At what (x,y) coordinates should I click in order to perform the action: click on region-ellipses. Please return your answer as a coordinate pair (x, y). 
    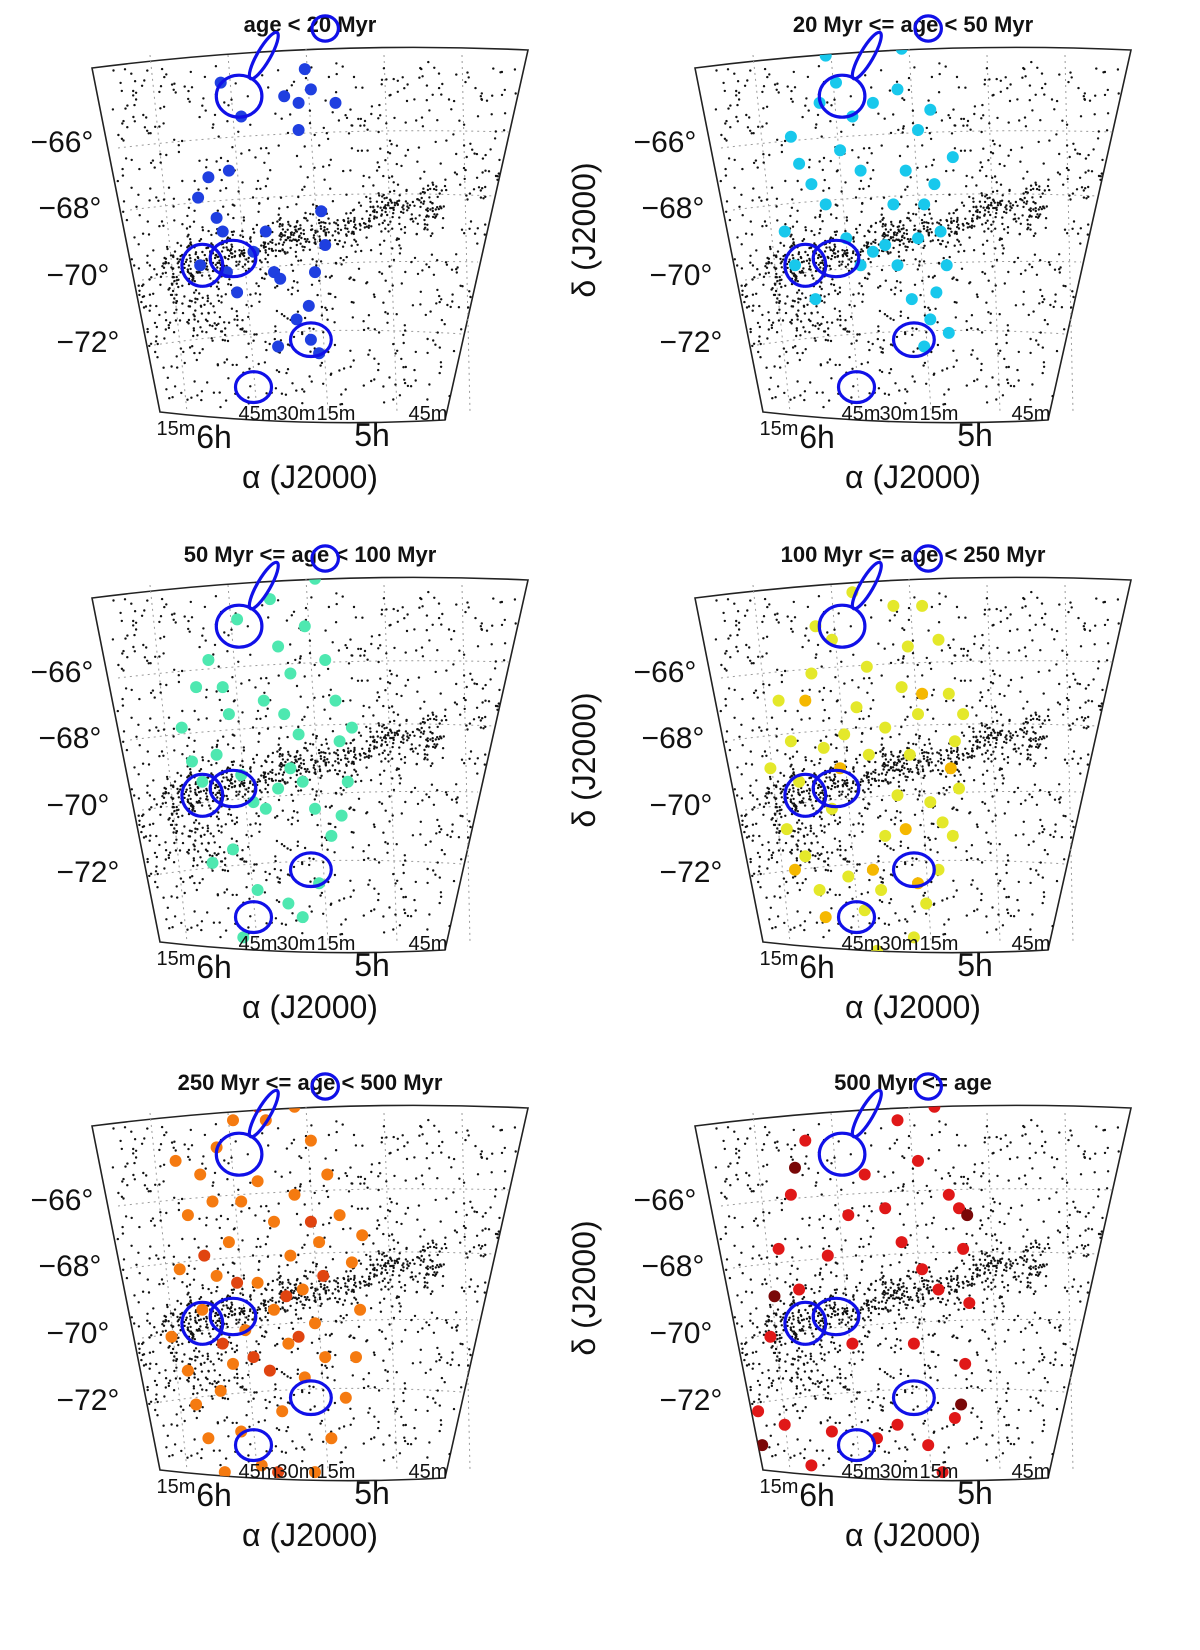
    Looking at the image, I should click on (260, 209).